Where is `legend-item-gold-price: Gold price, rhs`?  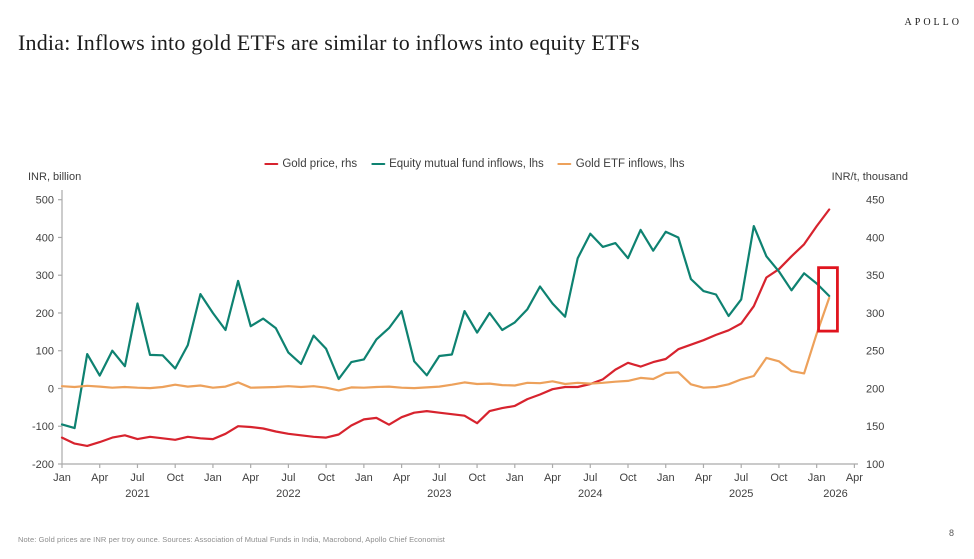 legend-item-gold-price: Gold price, rhs is located at coordinates (310, 164).